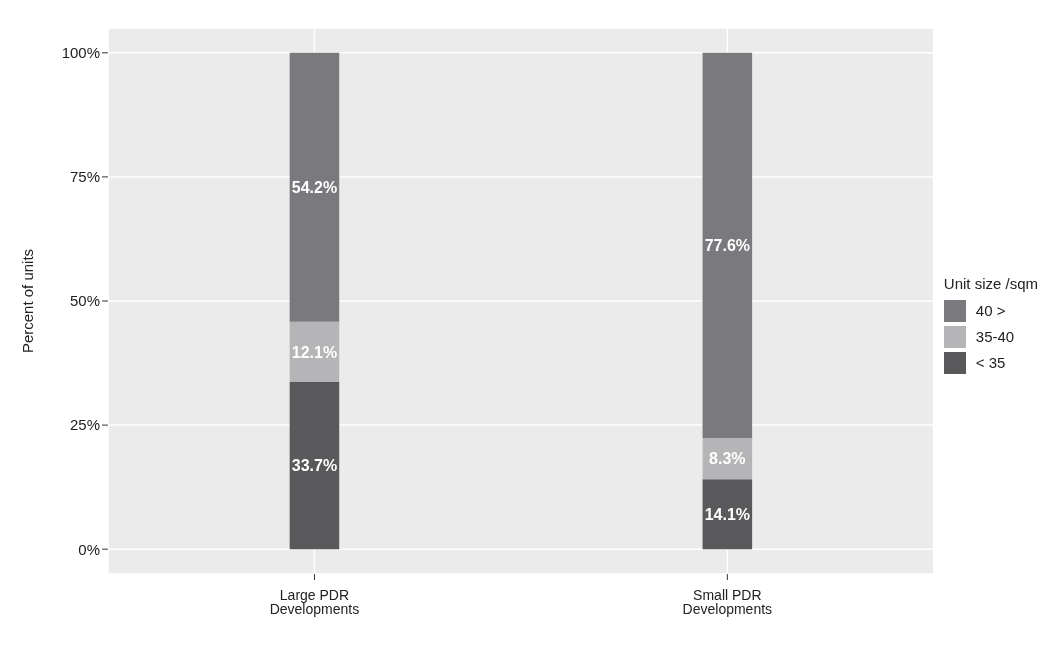 This screenshot has height=653, width=1062. I want to click on data-label: 77.6%, so click(727, 246).